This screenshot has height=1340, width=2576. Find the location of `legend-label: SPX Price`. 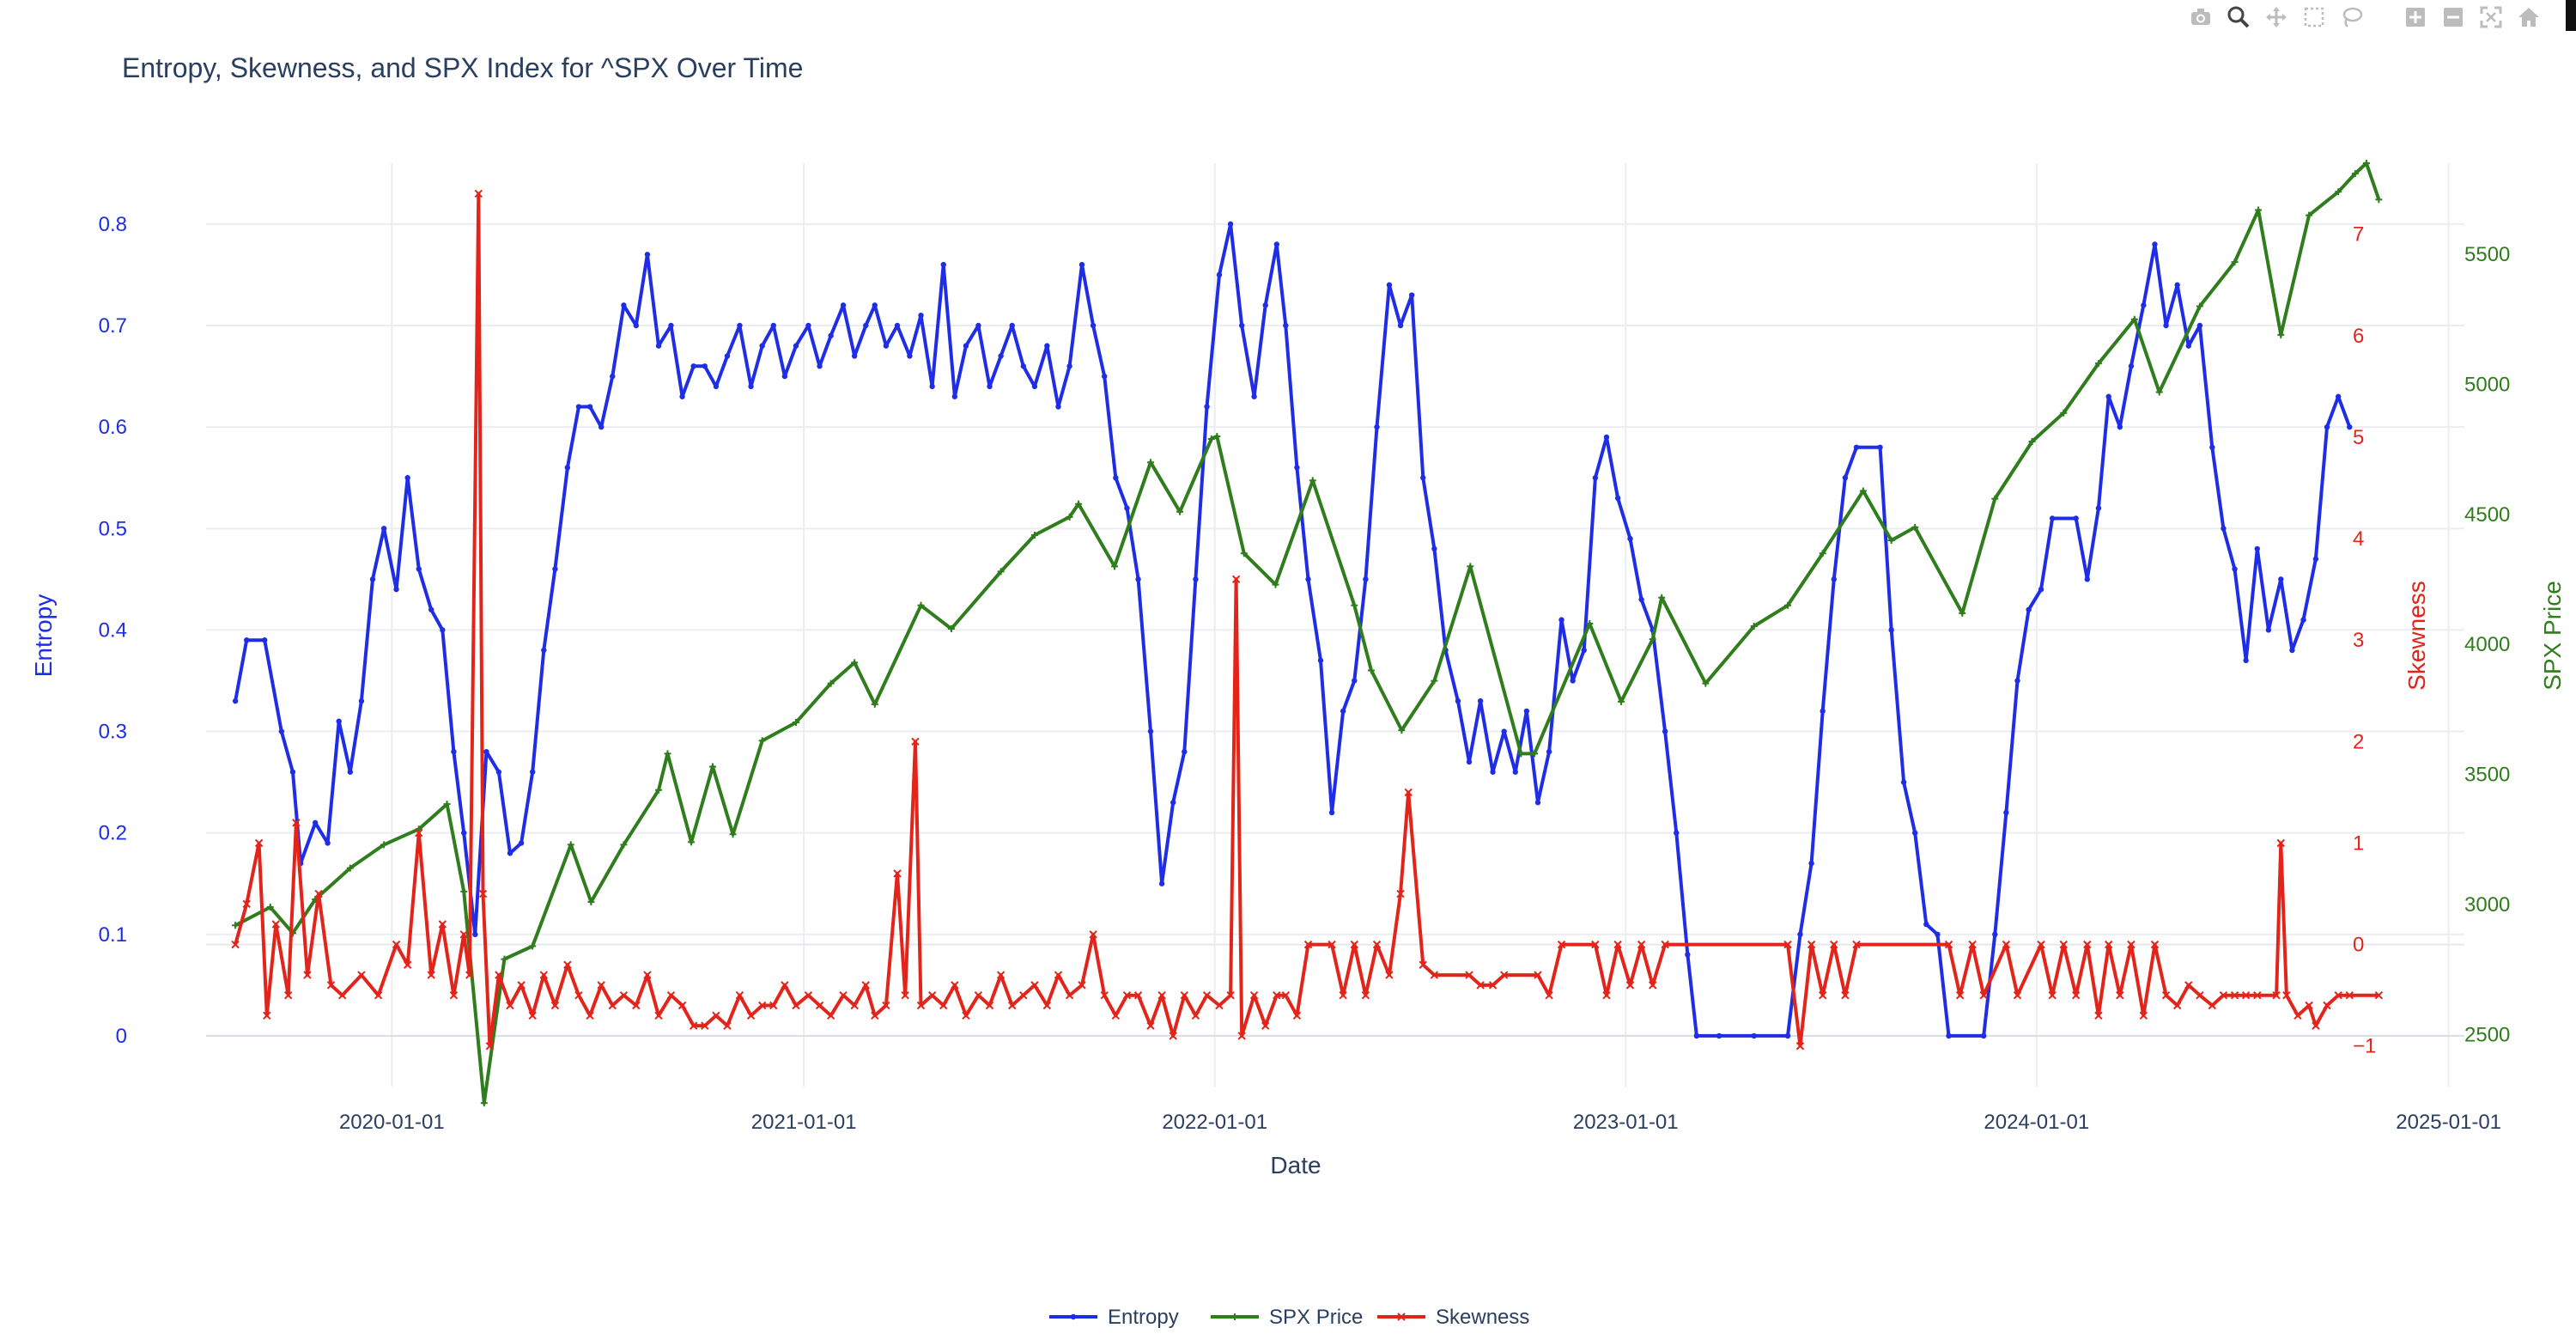

legend-label: SPX Price is located at coordinates (1316, 1317).